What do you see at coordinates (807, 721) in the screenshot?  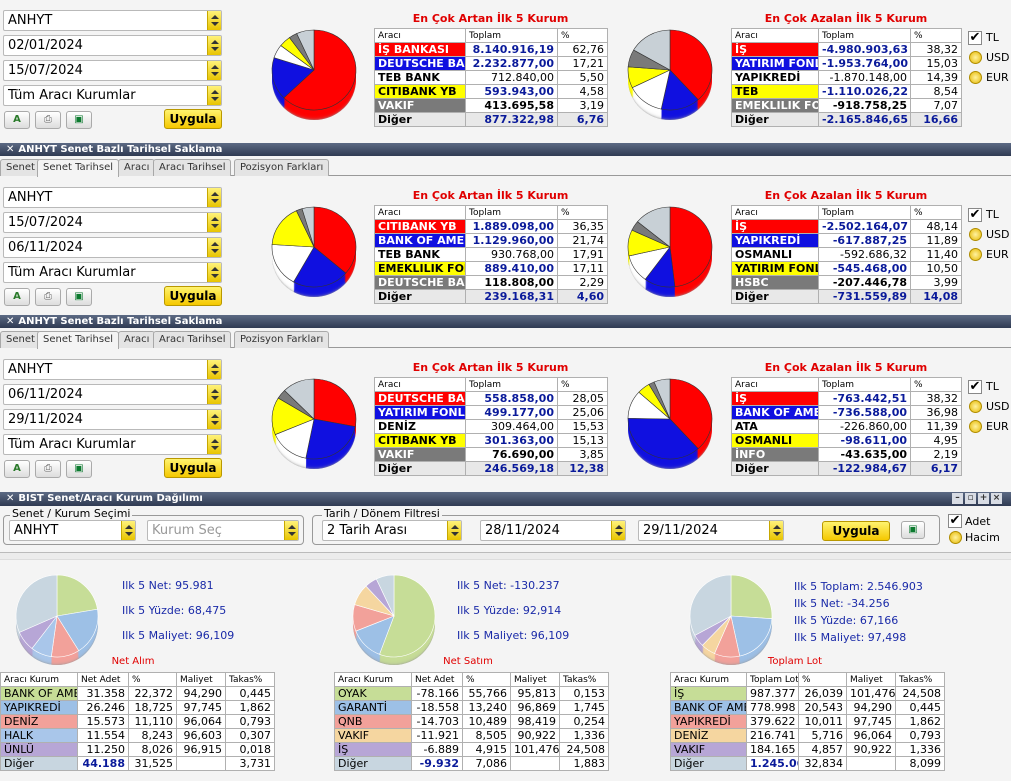 I see `table-row: YAPIKREDİ 379.622 10,011 97,745 1,862` at bounding box center [807, 721].